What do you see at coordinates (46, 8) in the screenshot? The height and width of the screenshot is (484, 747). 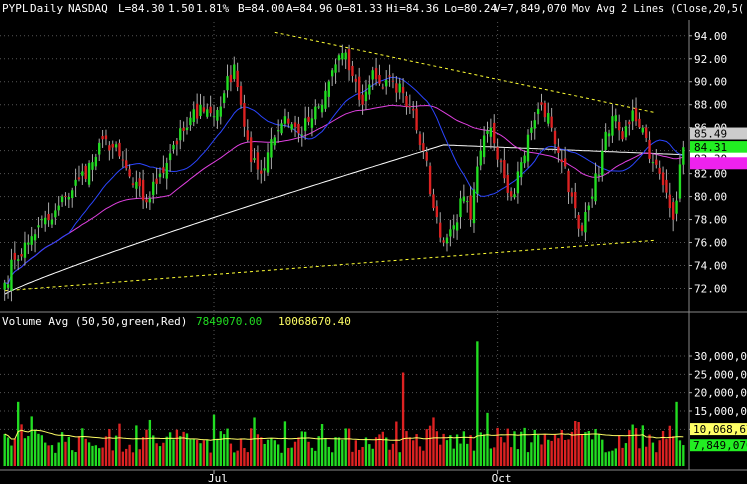 I see `interval-label: Daily` at bounding box center [46, 8].